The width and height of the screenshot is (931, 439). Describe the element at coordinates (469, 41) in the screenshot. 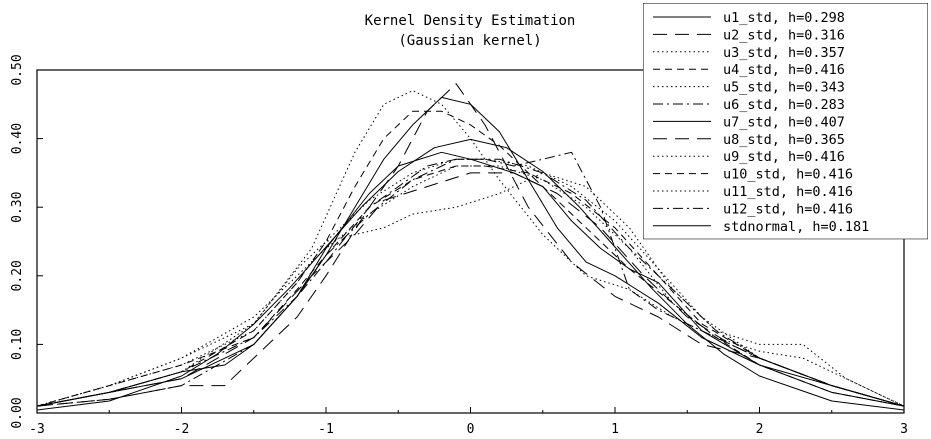

I see `chart-subtitle: (Gaussian kernel)` at that location.